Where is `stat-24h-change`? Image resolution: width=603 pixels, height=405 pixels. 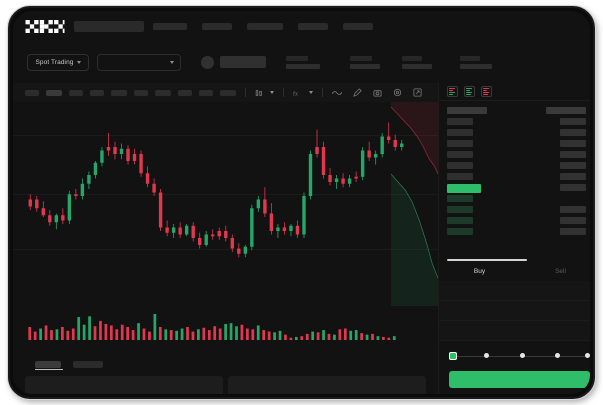
stat-24h-change is located at coordinates (365, 62).